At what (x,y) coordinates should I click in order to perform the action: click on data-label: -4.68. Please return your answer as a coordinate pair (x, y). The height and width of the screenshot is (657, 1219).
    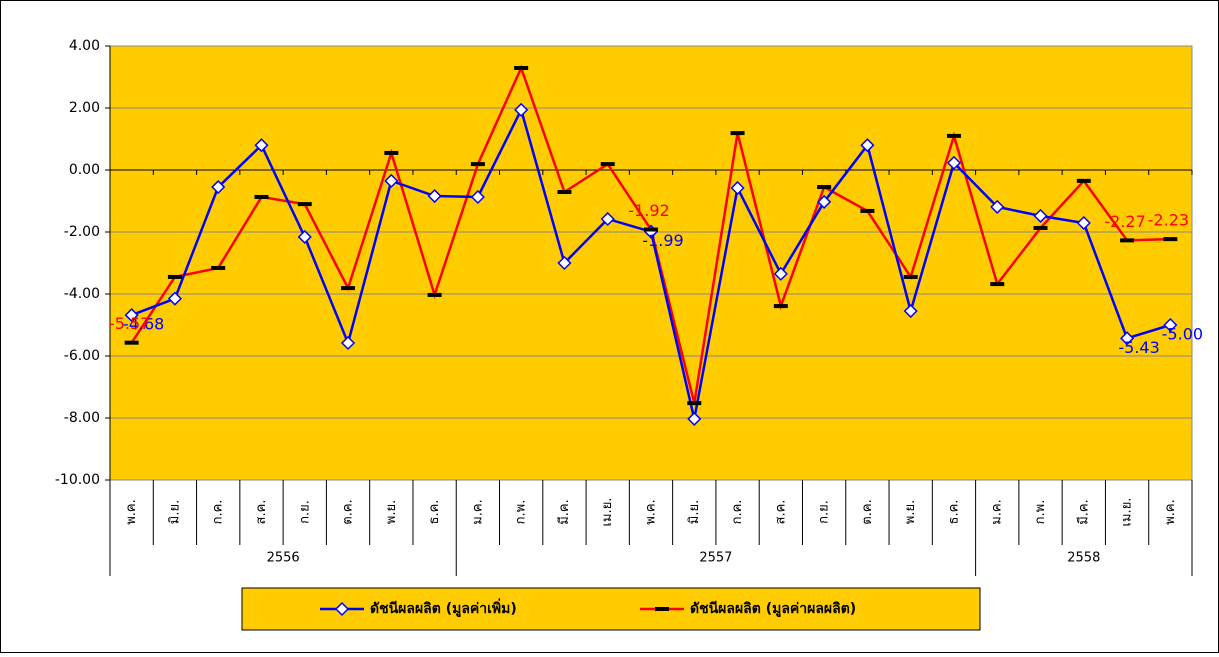
    Looking at the image, I should click on (143, 324).